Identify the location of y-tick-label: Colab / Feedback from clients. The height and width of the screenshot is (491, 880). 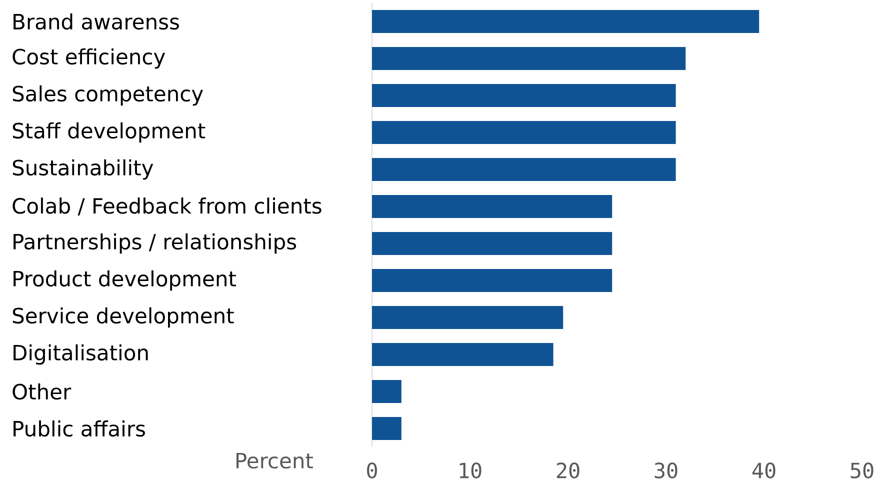
(167, 207).